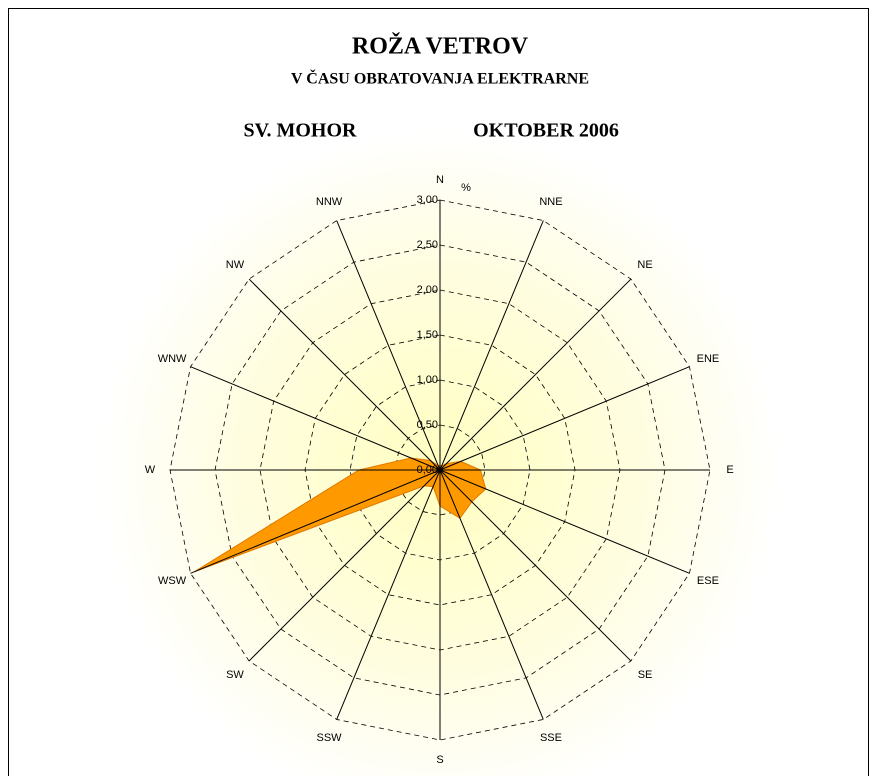 The image size is (877, 776). I want to click on category-label: SSW, so click(329, 738).